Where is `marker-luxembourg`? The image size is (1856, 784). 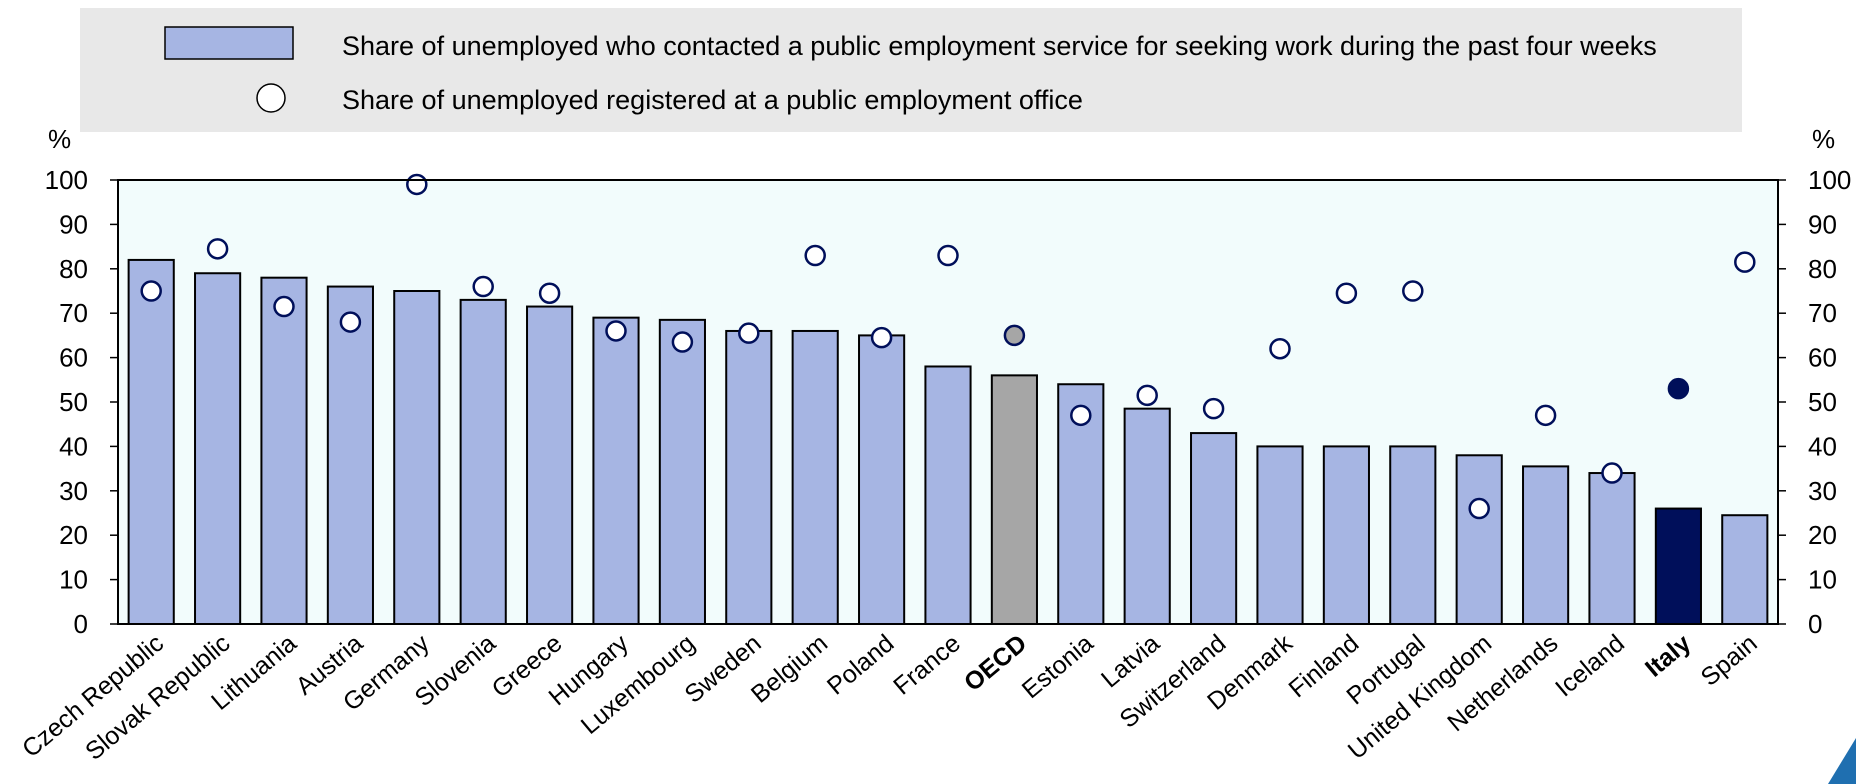
marker-luxembourg is located at coordinates (682, 342).